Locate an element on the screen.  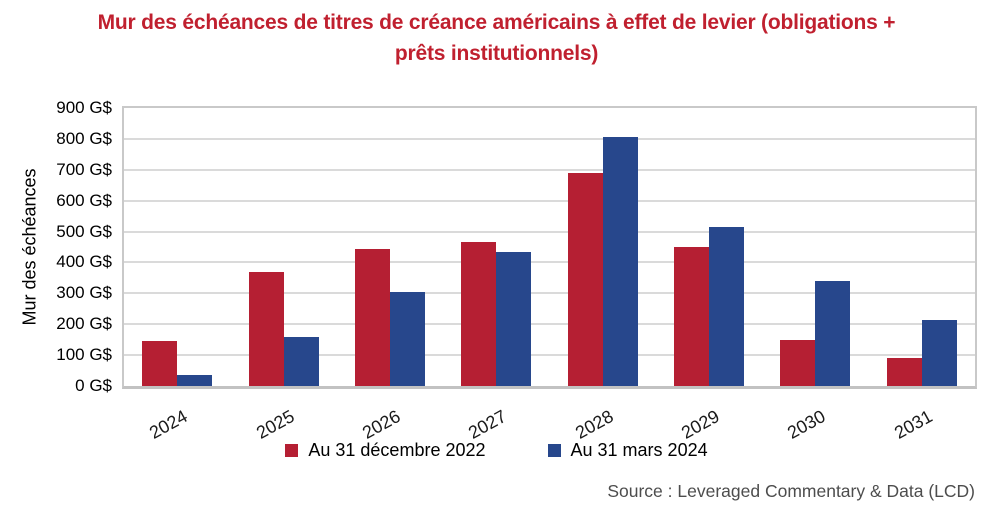
bar-2028-series1 is located at coordinates (585, 279).